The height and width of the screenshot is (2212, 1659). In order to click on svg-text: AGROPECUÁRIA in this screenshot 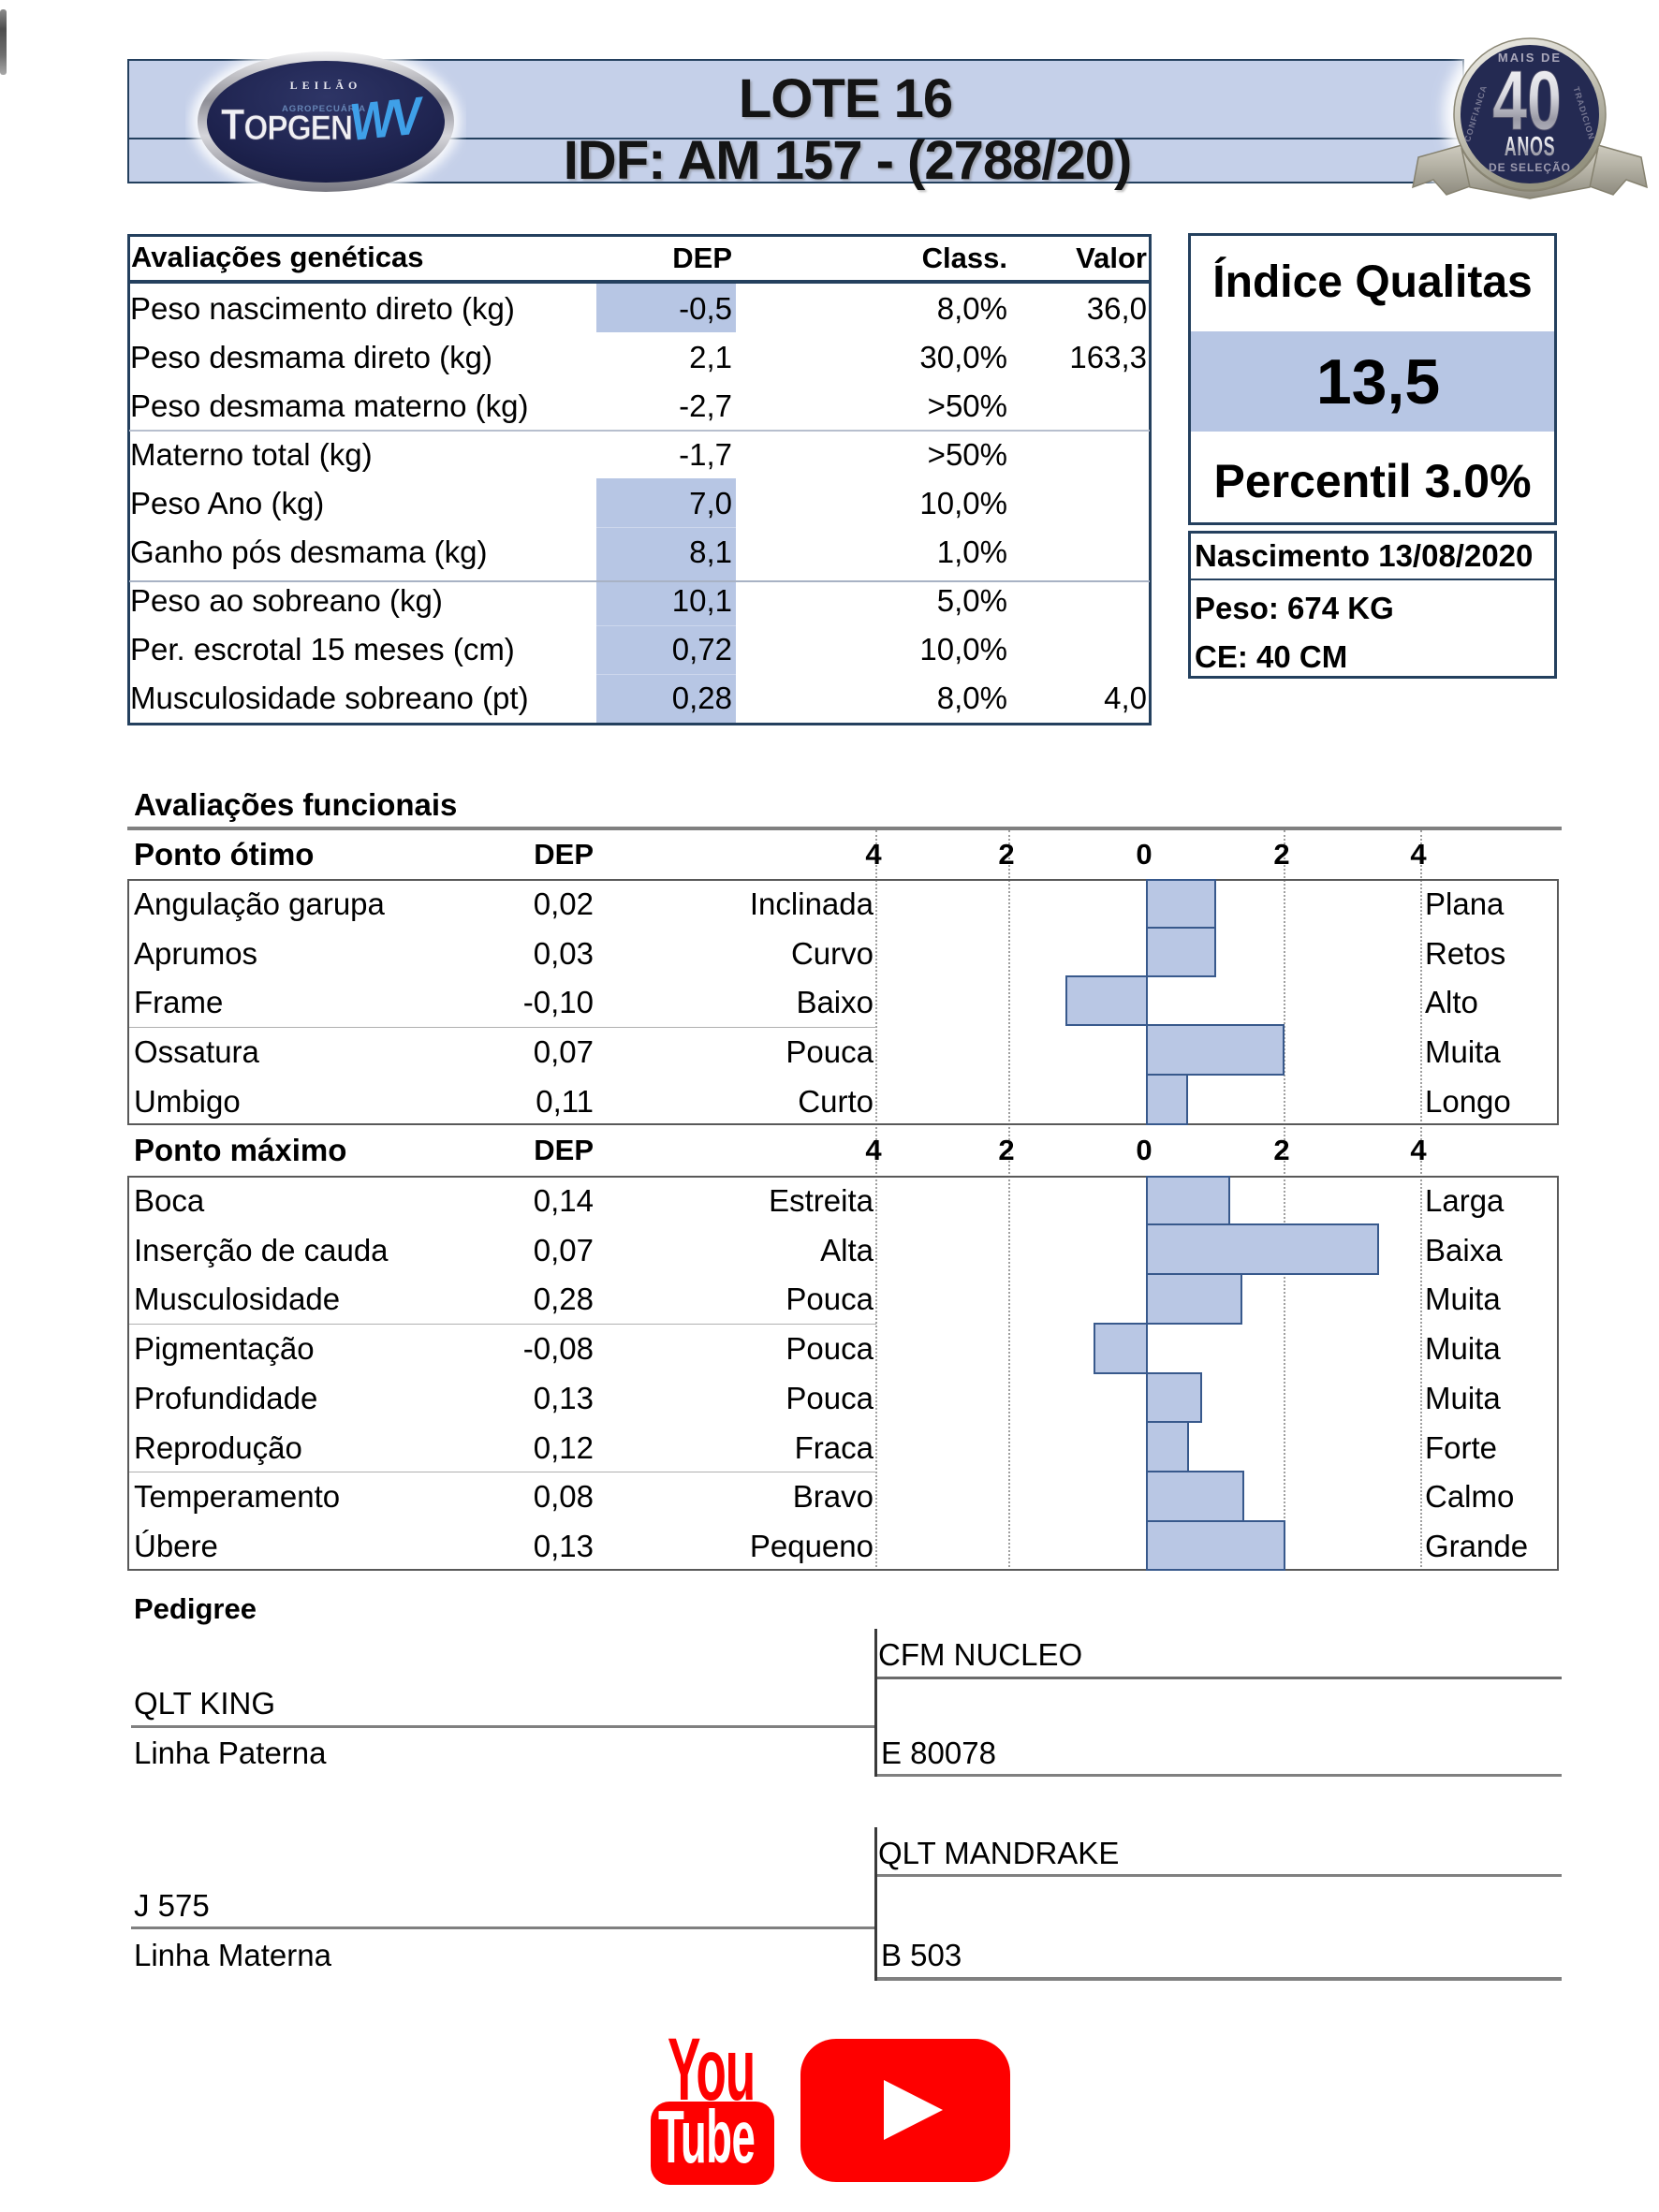, I will do `click(324, 109)`.